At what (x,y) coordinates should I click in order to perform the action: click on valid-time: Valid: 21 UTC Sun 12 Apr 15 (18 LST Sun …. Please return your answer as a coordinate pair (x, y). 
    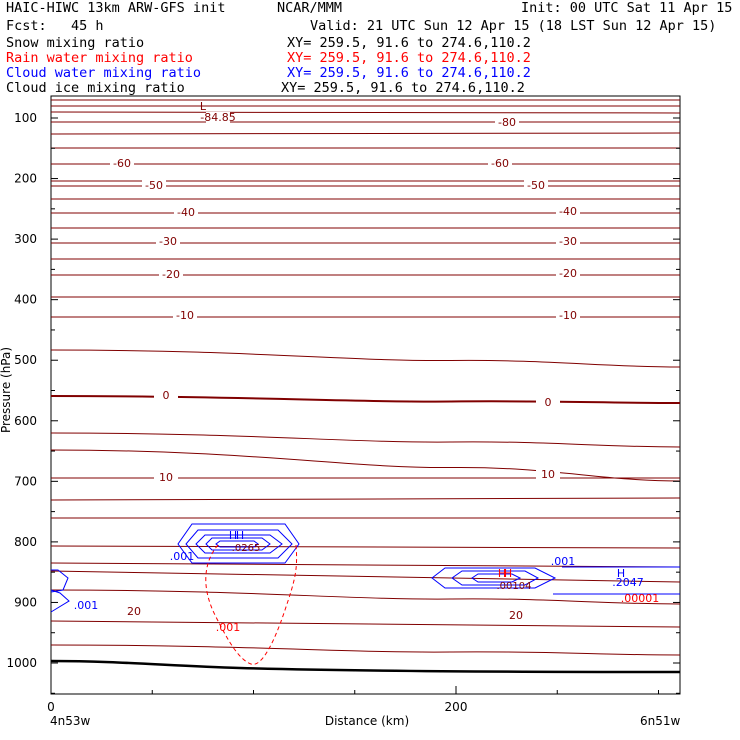
    Looking at the image, I should click on (513, 26).